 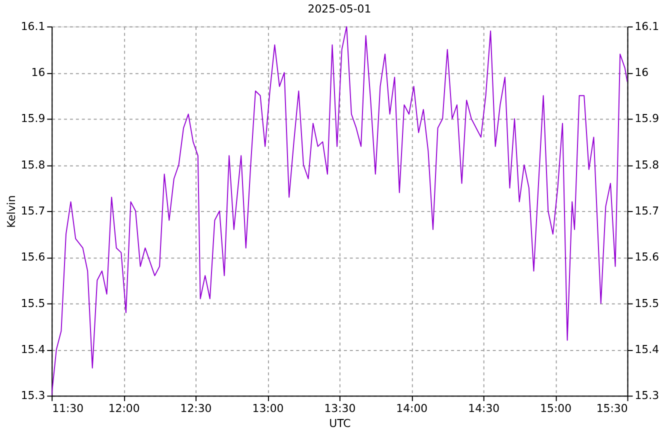 What do you see at coordinates (340, 409) in the screenshot?
I see `x-tick-label: 13:30` at bounding box center [340, 409].